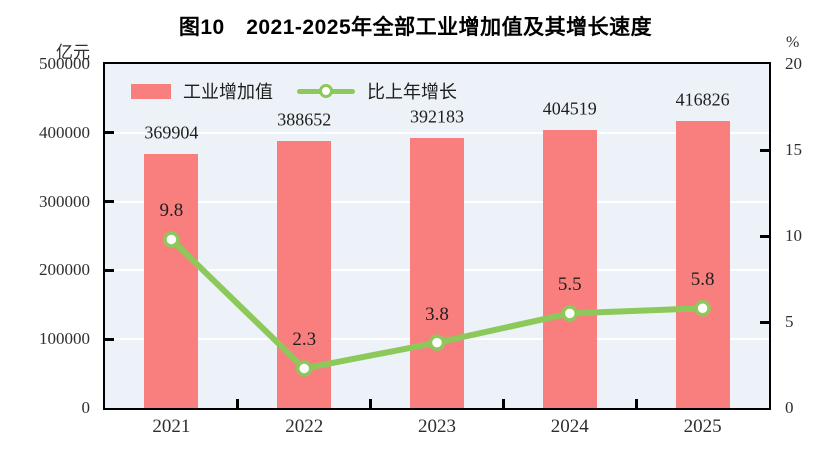 This screenshot has height=455, width=831. What do you see at coordinates (171, 211) in the screenshot?
I see `line-value-label: 9.8` at bounding box center [171, 211].